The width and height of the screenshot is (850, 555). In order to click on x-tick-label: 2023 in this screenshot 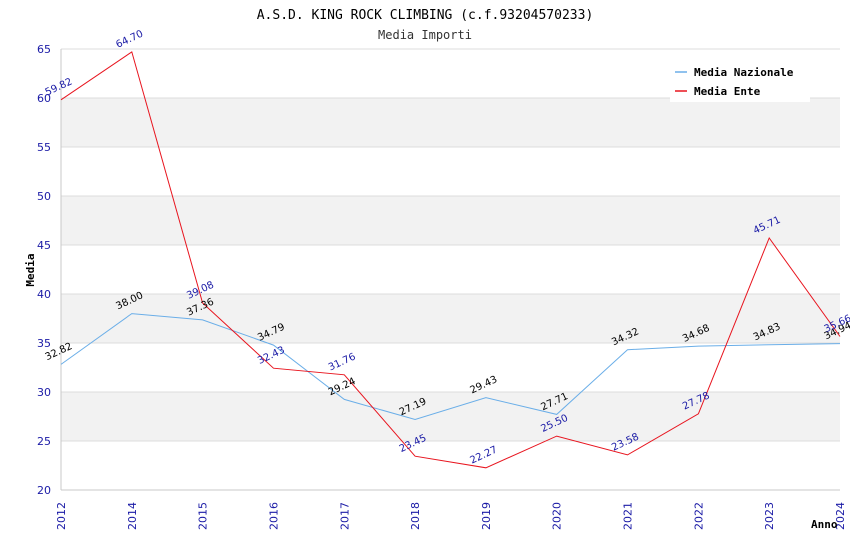, I will do `click(769, 516)`.